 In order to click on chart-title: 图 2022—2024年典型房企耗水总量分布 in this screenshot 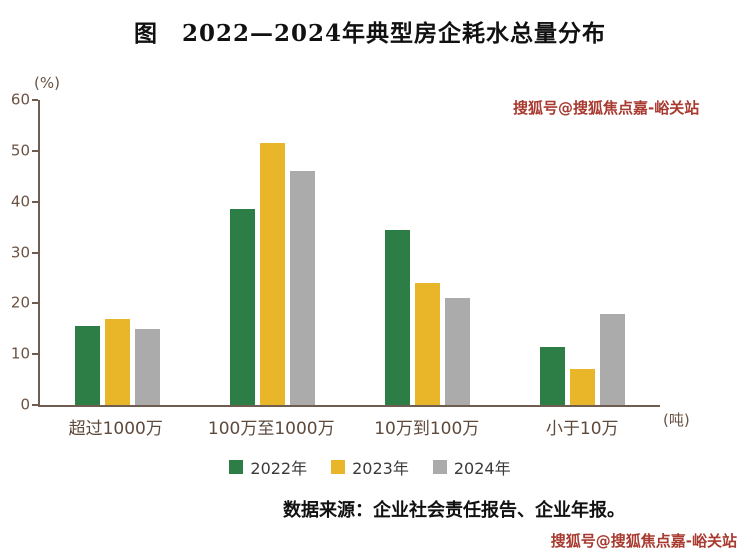, I will do `click(370, 33)`.